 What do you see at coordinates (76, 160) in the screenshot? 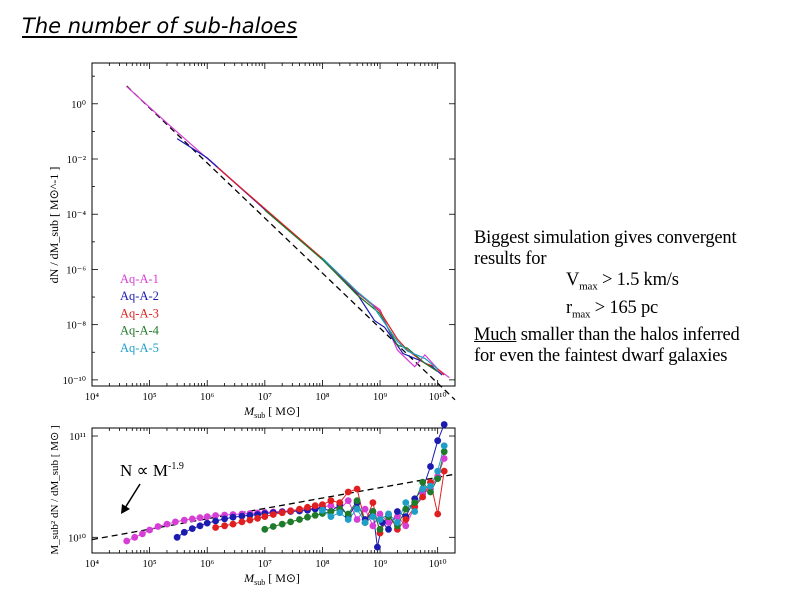
I see `y-tick-label: 10⁻²` at bounding box center [76, 160].